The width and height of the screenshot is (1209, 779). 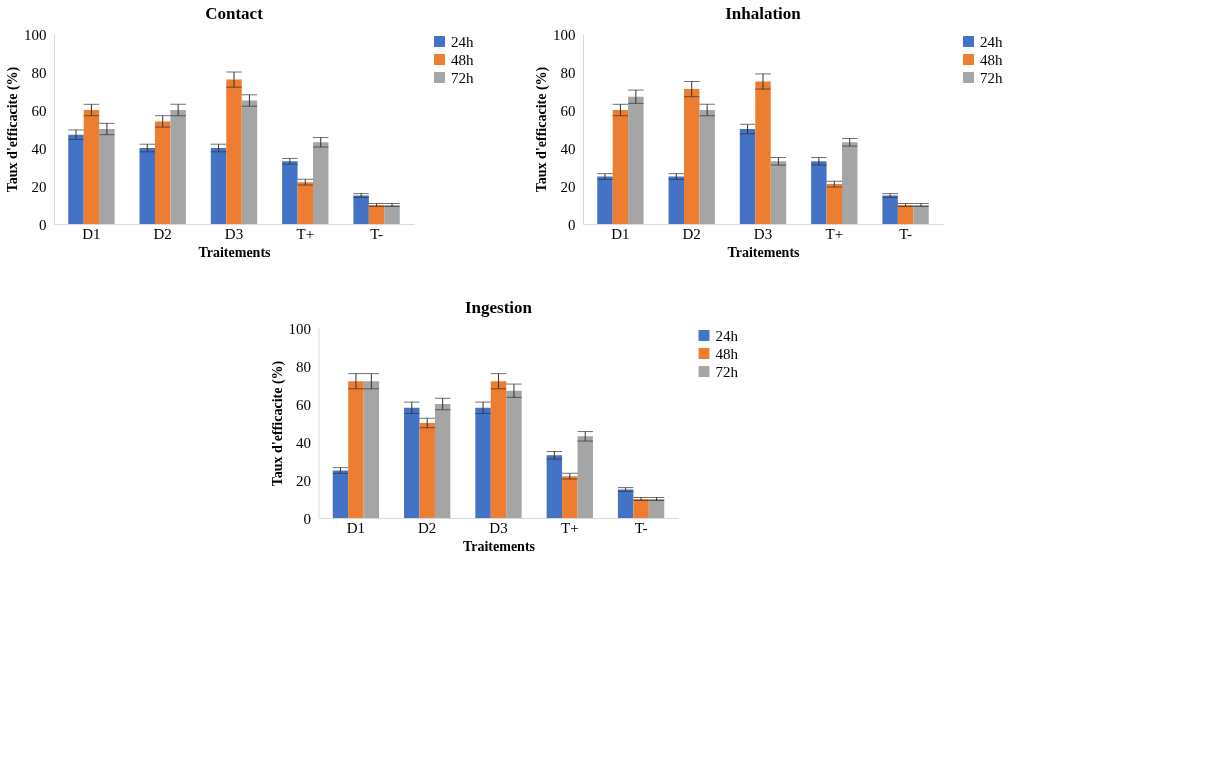 What do you see at coordinates (498, 307) in the screenshot?
I see `chart-title: Ingestion` at bounding box center [498, 307].